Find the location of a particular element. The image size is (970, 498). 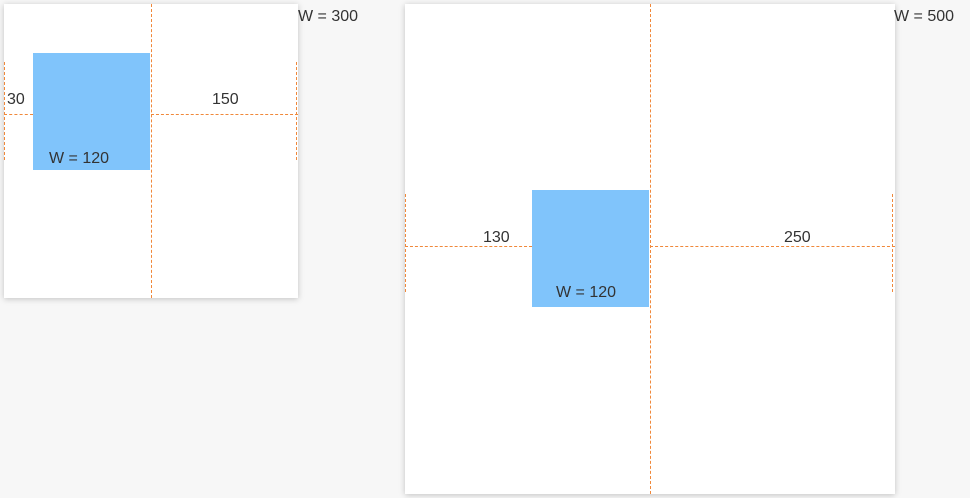

left-gap-label: 130 is located at coordinates (496, 237).